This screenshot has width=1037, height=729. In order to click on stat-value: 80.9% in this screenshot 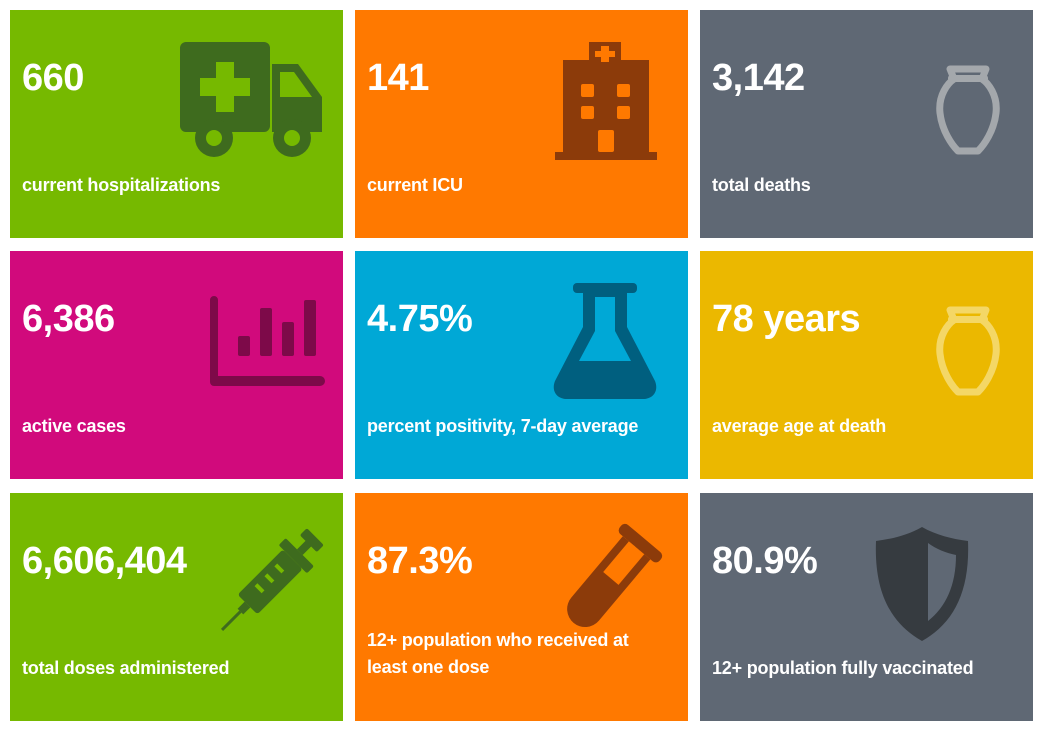, I will do `click(765, 561)`.